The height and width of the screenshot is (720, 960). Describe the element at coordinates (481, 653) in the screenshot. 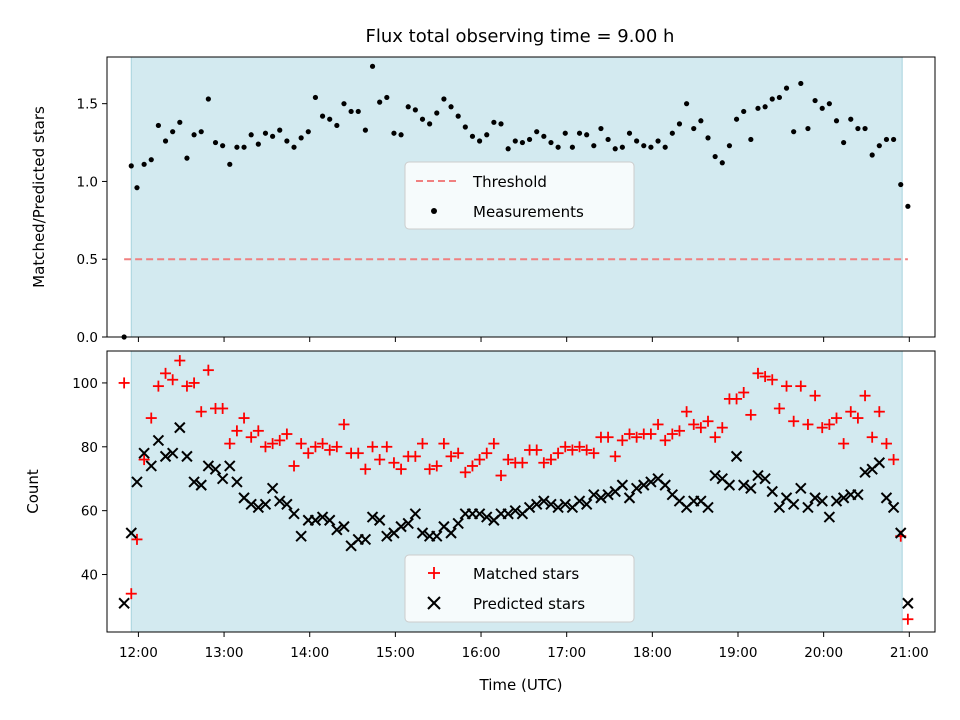

I see `xtick-label-4: 16:00` at that location.